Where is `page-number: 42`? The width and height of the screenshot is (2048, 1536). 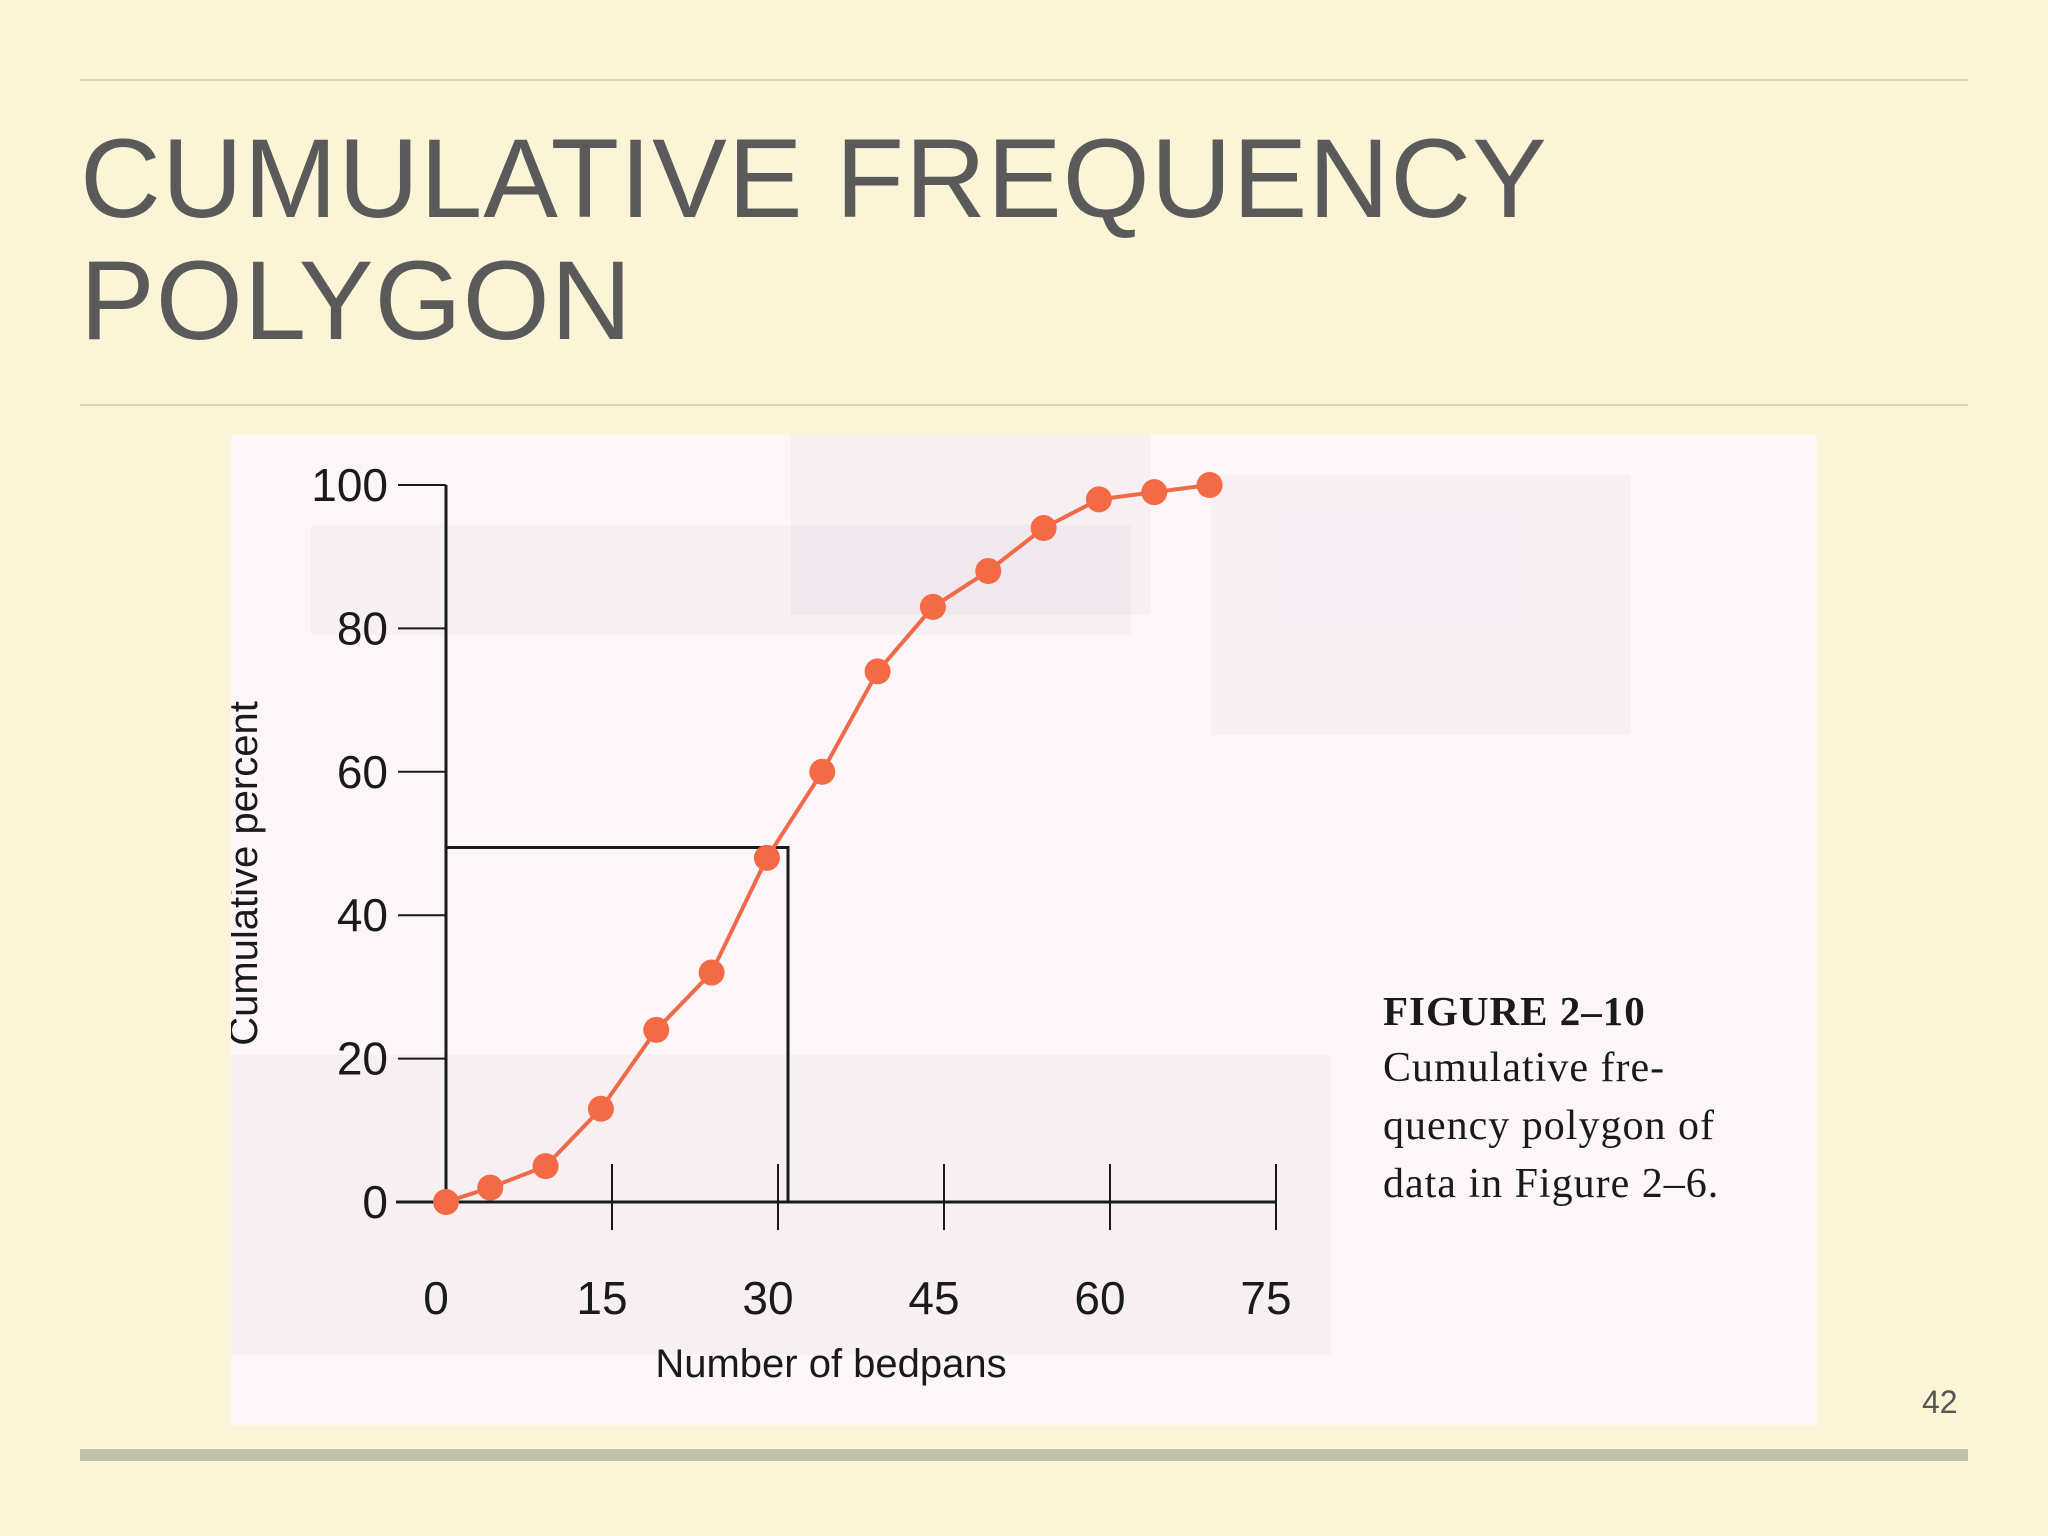 page-number: 42 is located at coordinates (1940, 1402).